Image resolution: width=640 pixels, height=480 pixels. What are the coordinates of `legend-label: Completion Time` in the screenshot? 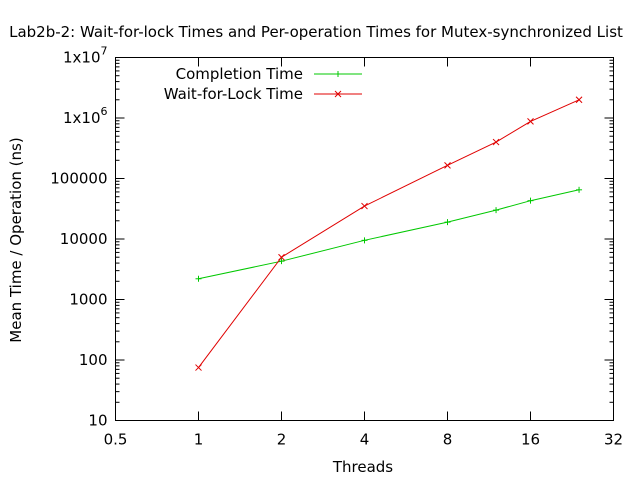 It's located at (239, 74).